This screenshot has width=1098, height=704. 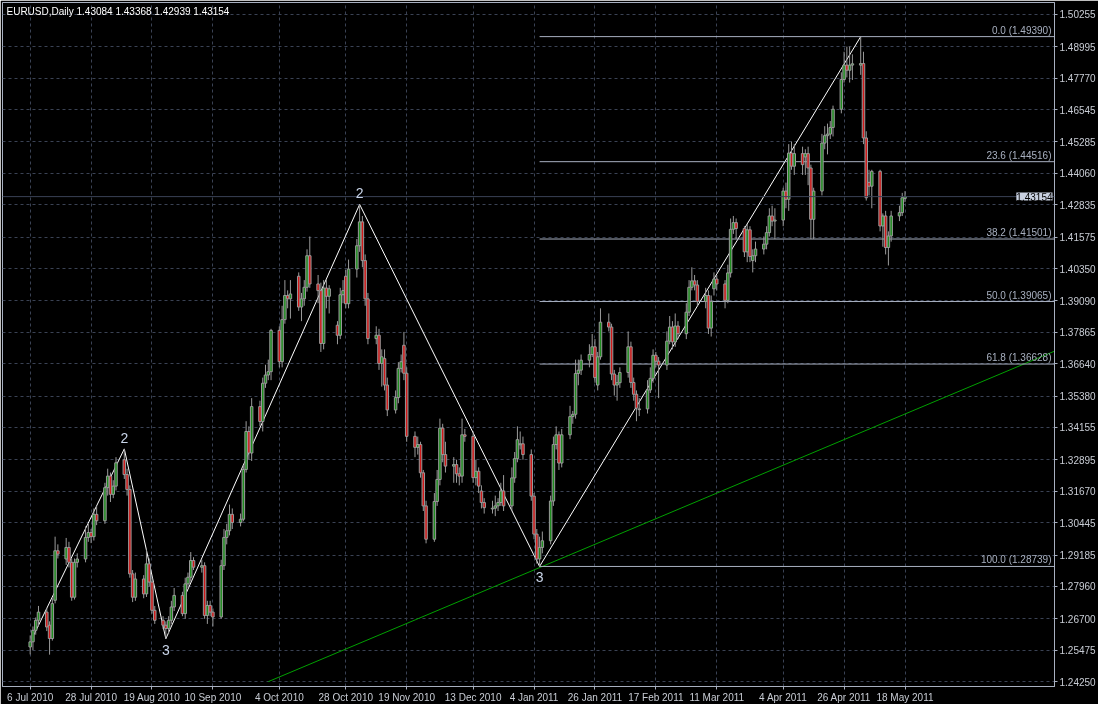 What do you see at coordinates (91, 697) in the screenshot?
I see `x-tick-label: 28 Jul 2010` at bounding box center [91, 697].